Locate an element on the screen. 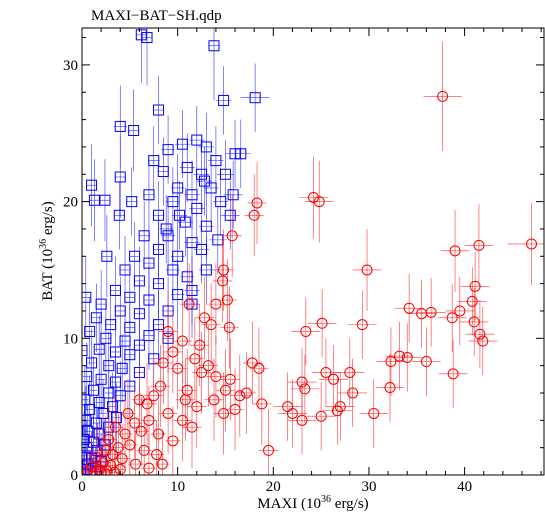 Image resolution: width=545 pixels, height=516 pixels. x-tick-label: 0 is located at coordinates (82, 487).